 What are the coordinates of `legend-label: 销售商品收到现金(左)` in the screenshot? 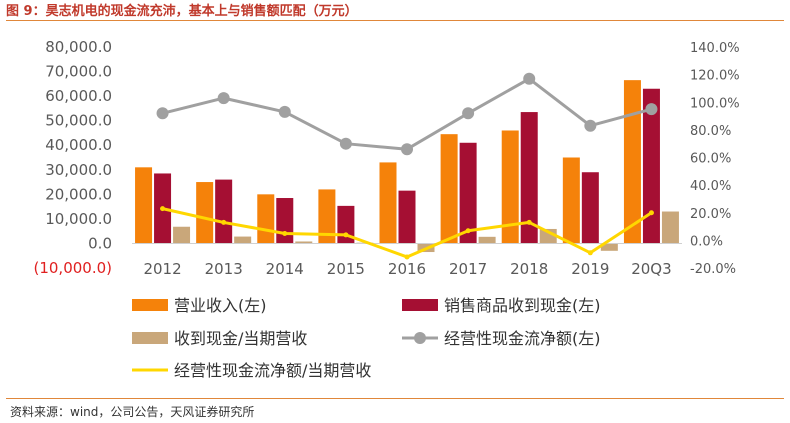 It's located at (522, 305).